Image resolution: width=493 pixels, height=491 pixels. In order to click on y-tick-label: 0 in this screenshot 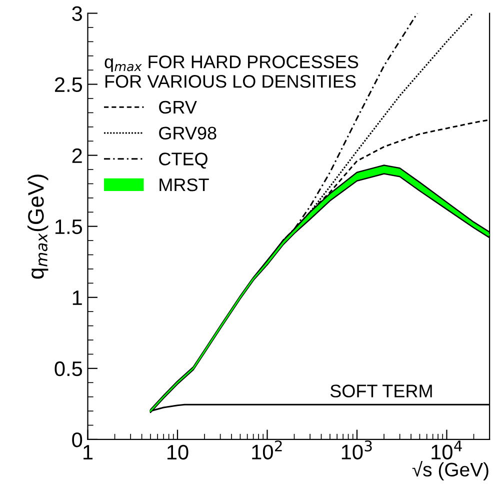, I will do `click(77, 440)`.